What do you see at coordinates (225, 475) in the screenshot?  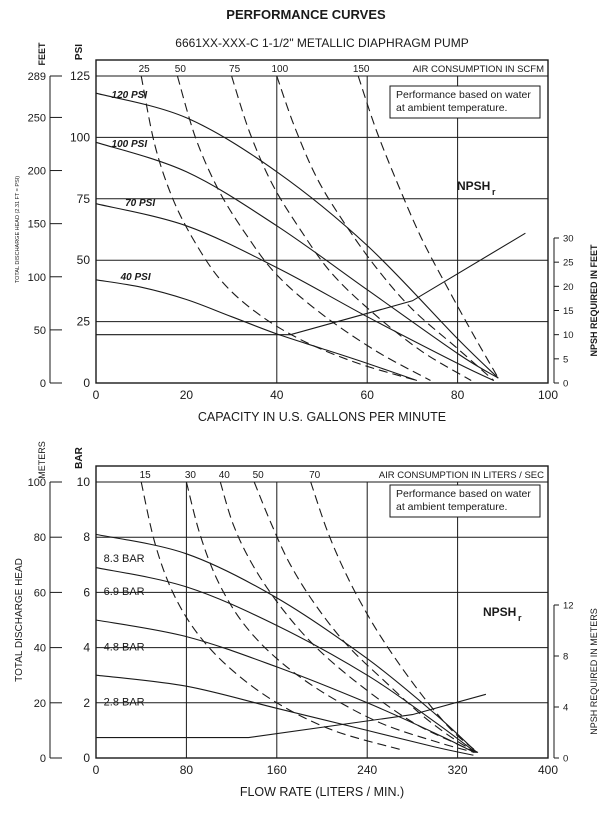 I see `air-tick-label: 40` at bounding box center [225, 475].